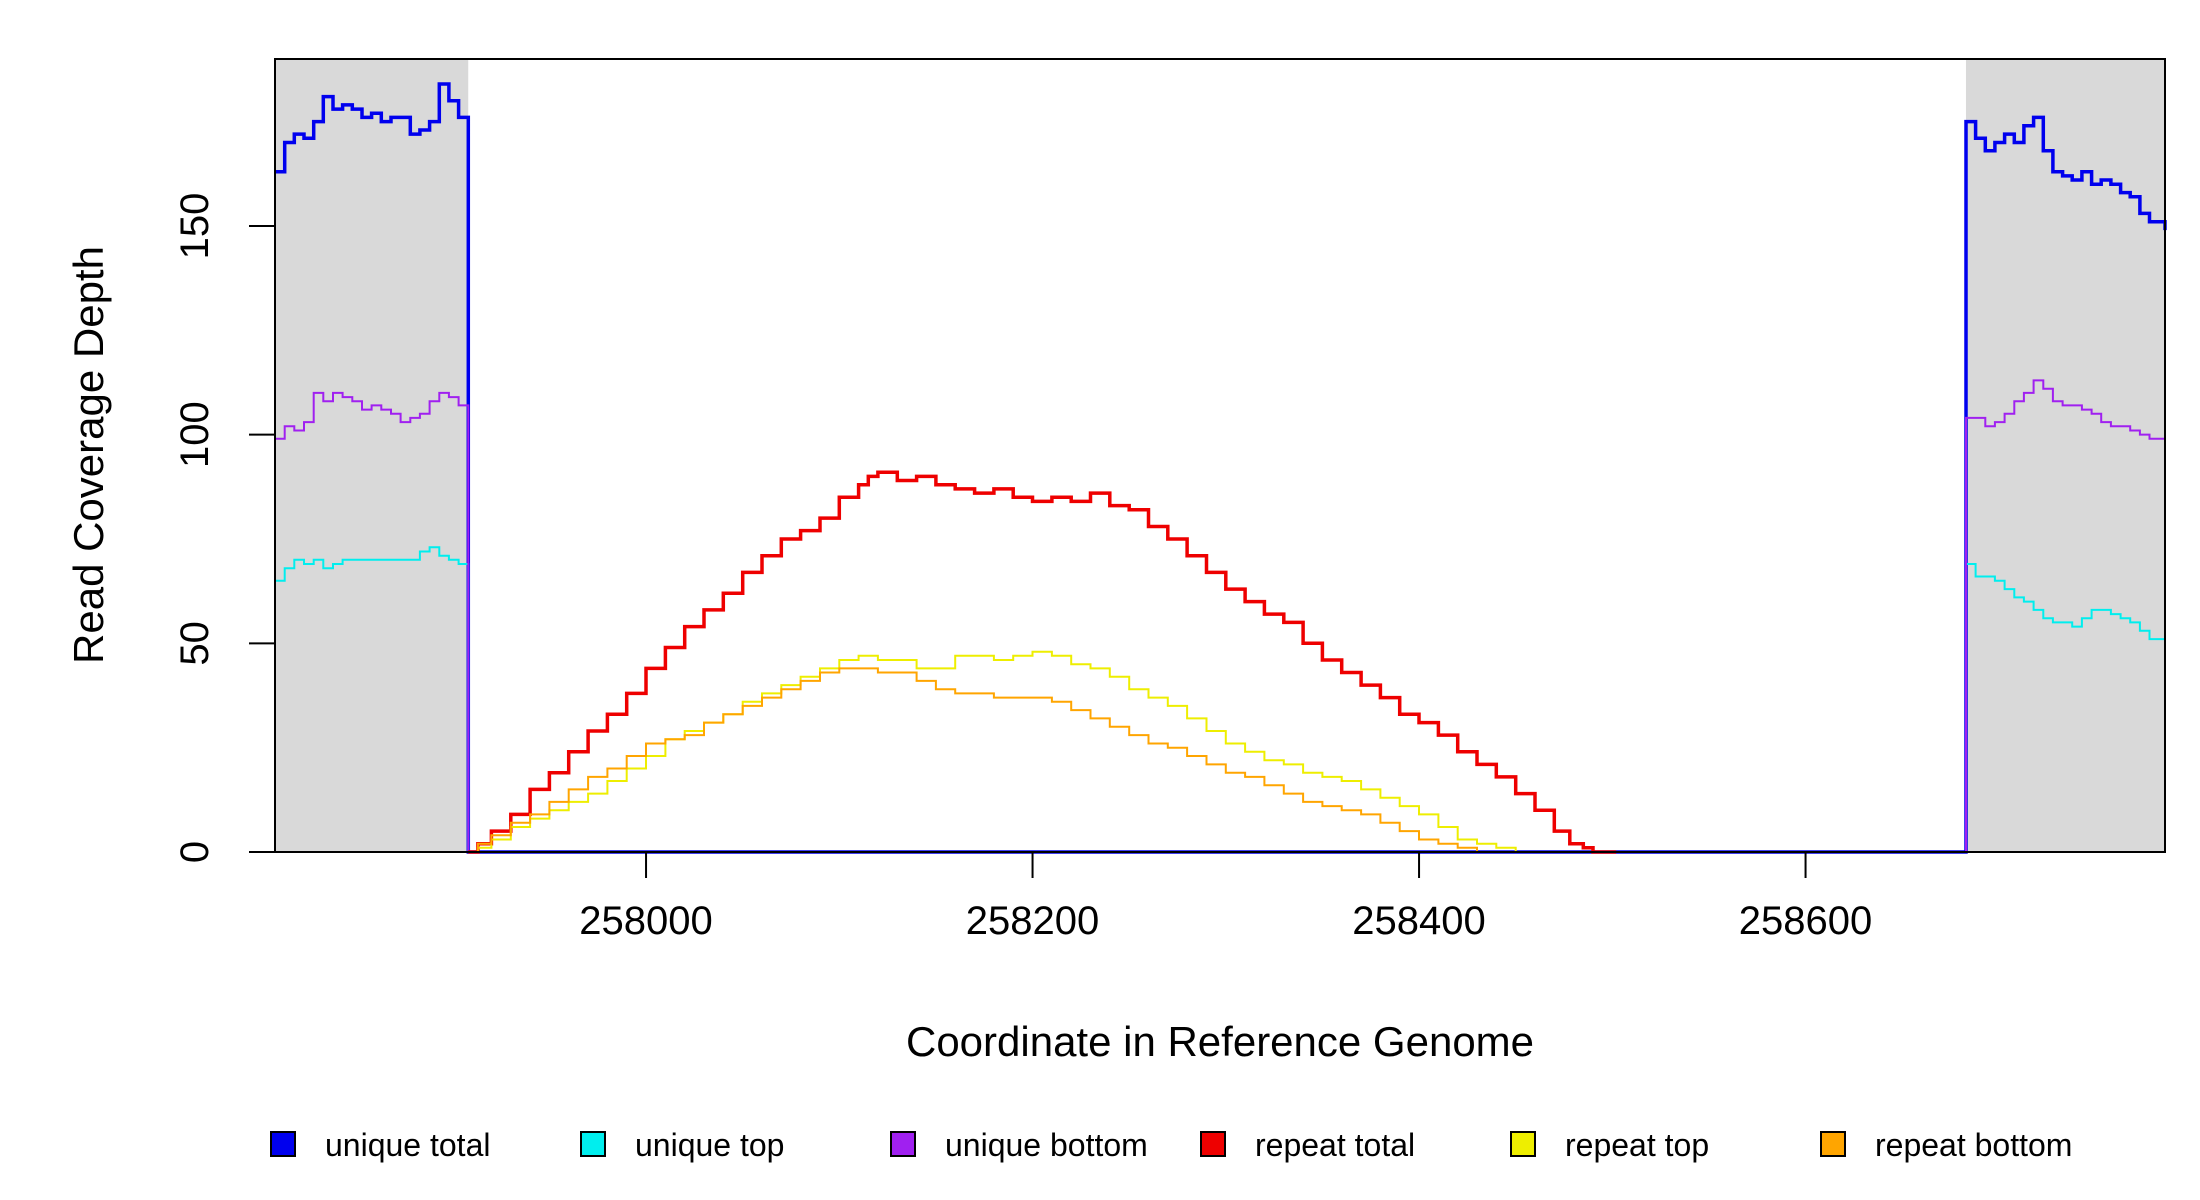 Image resolution: width=2200 pixels, height=1200 pixels. What do you see at coordinates (195, 852) in the screenshot?
I see `y-tick-label: 0` at bounding box center [195, 852].